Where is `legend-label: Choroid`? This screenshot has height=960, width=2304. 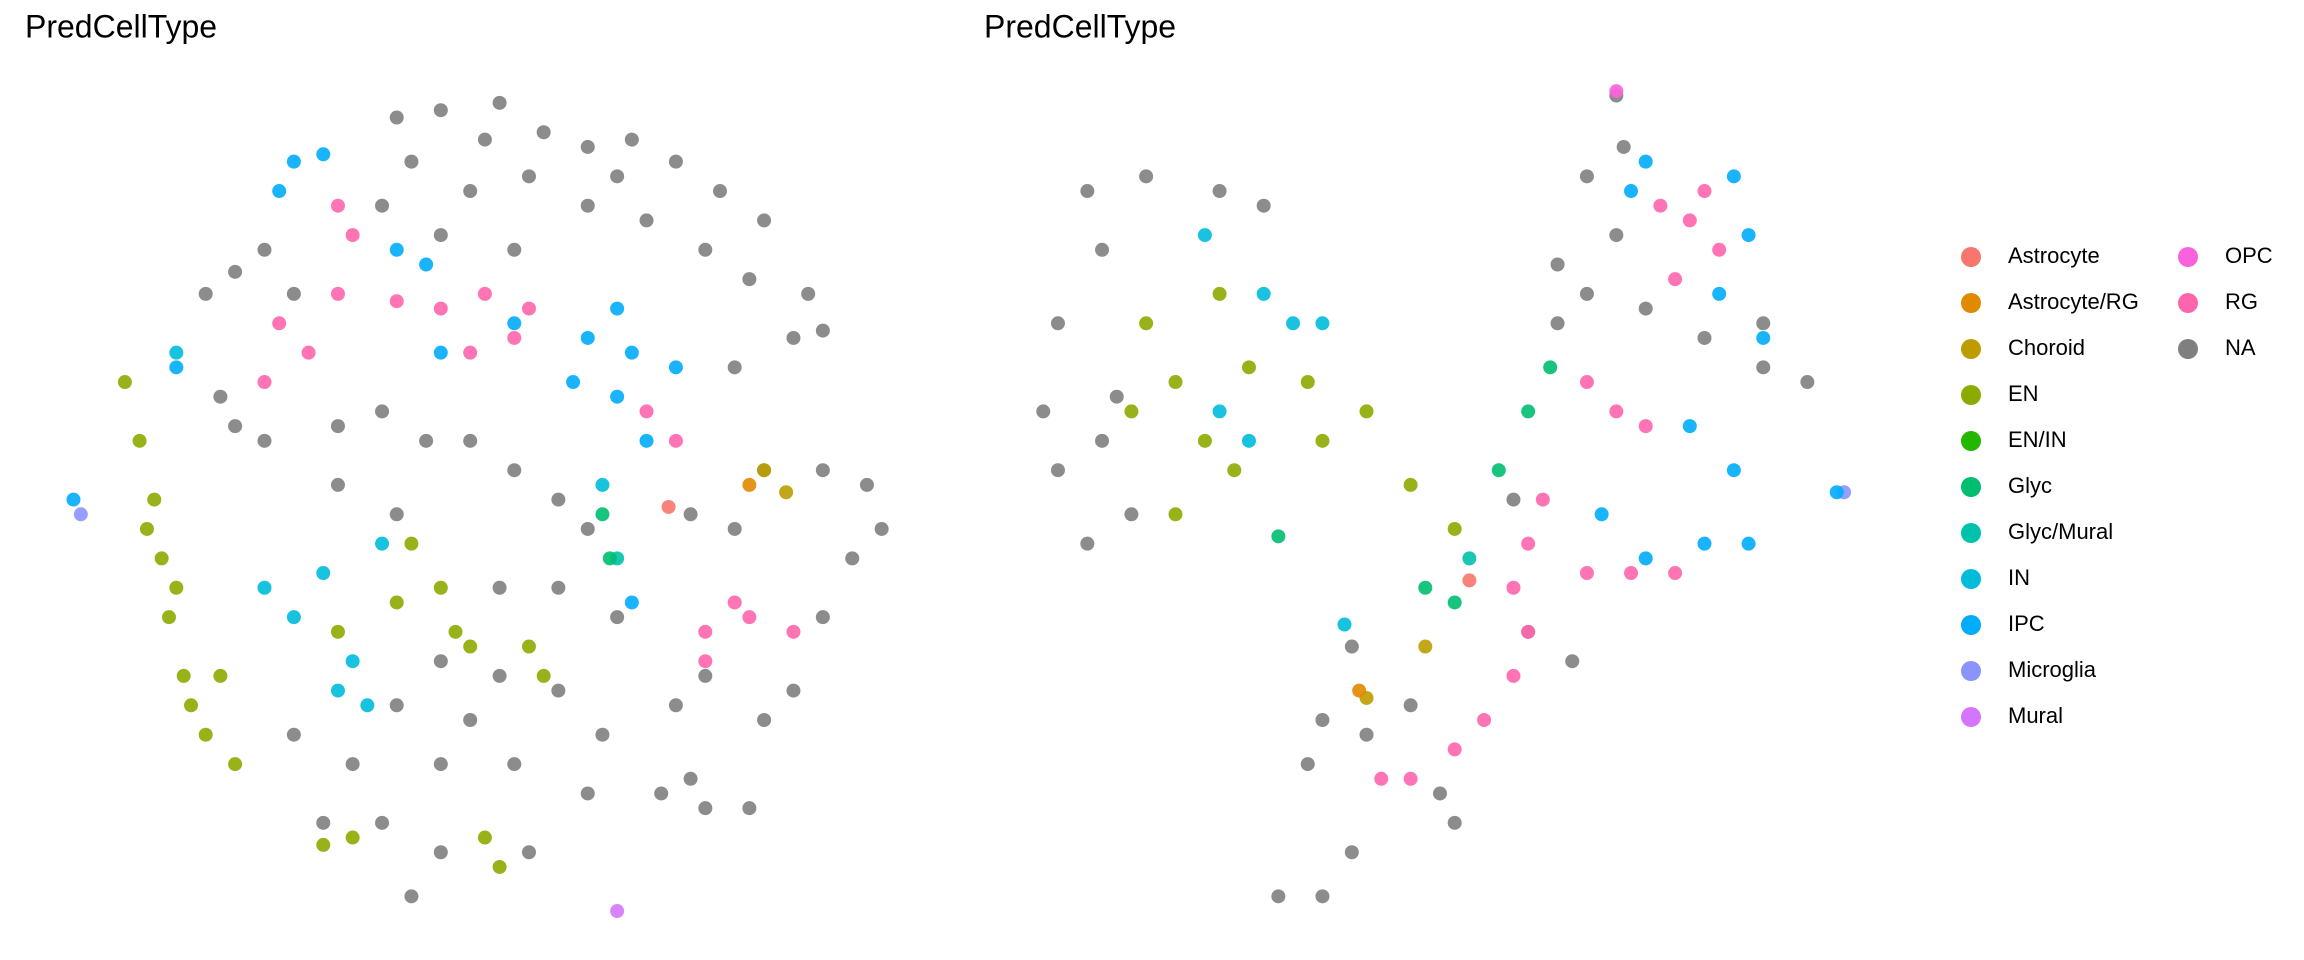
legend-label: Choroid is located at coordinates (2046, 347).